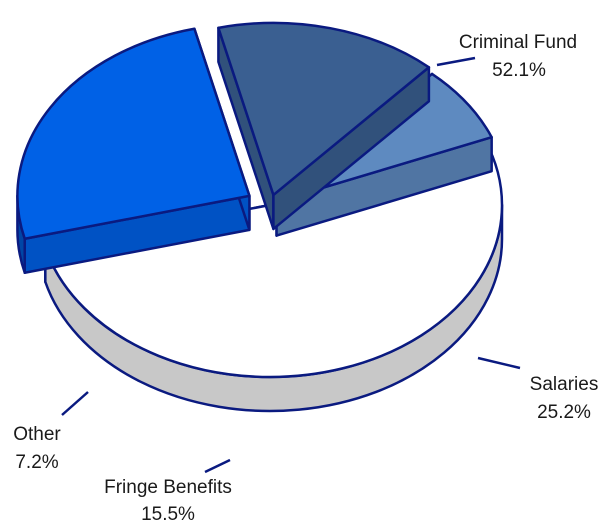 This screenshot has width=606, height=525. Describe the element at coordinates (519, 70) in the screenshot. I see `slice-value-criminal-fund: 52.1%` at that location.